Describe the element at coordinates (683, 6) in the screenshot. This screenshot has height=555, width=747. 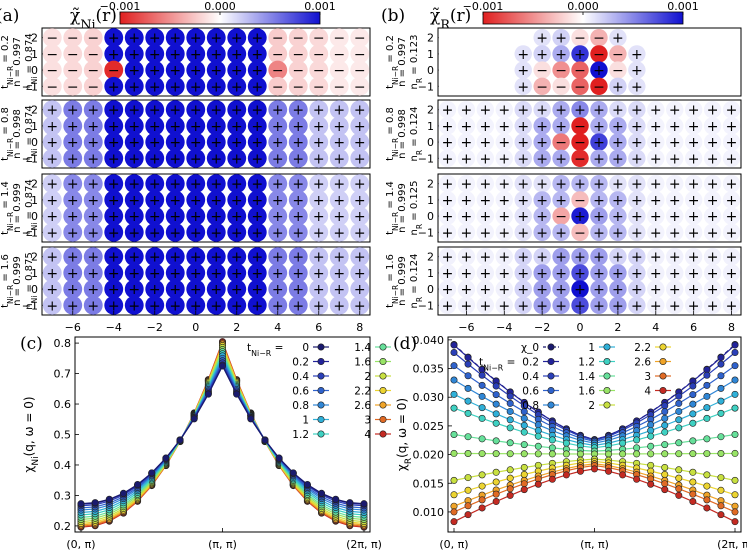
I see `colorbar-tick-label-b: 0.001` at that location.